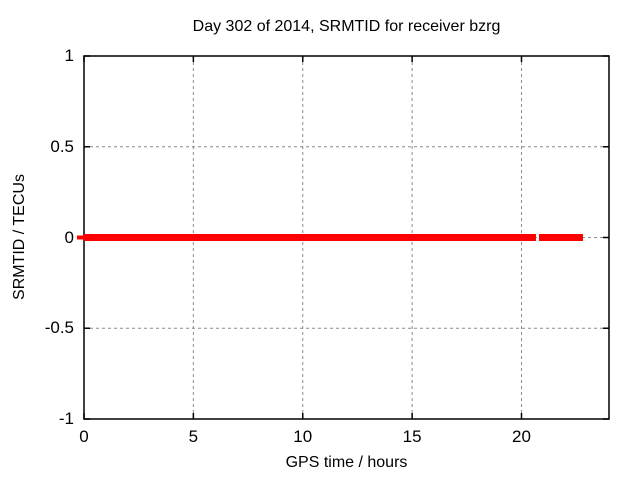 This screenshot has height=480, width=640. Describe the element at coordinates (62, 146) in the screenshot. I see `y-tick-label: 0.5` at that location.